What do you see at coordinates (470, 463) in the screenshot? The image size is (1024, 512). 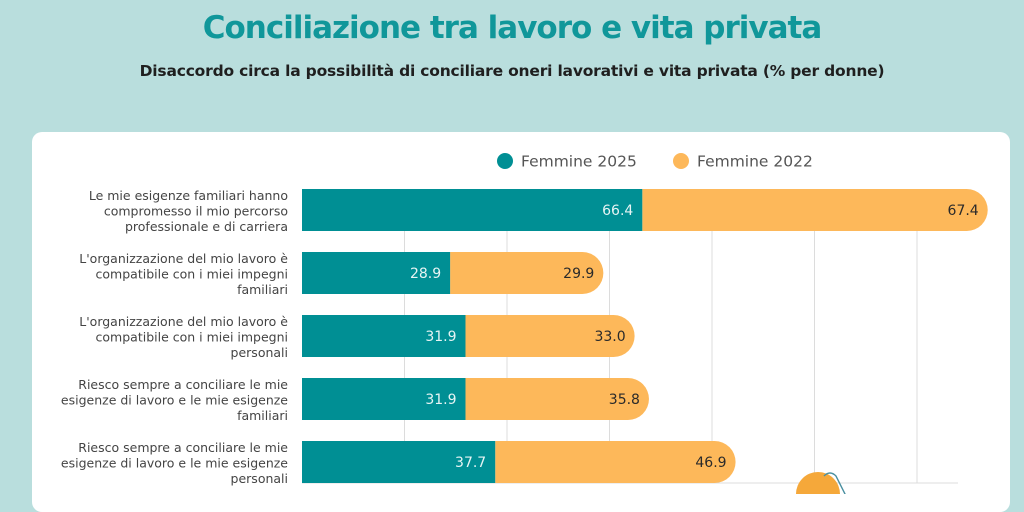 I see `data-label-2025: 37.7` at bounding box center [470, 463].